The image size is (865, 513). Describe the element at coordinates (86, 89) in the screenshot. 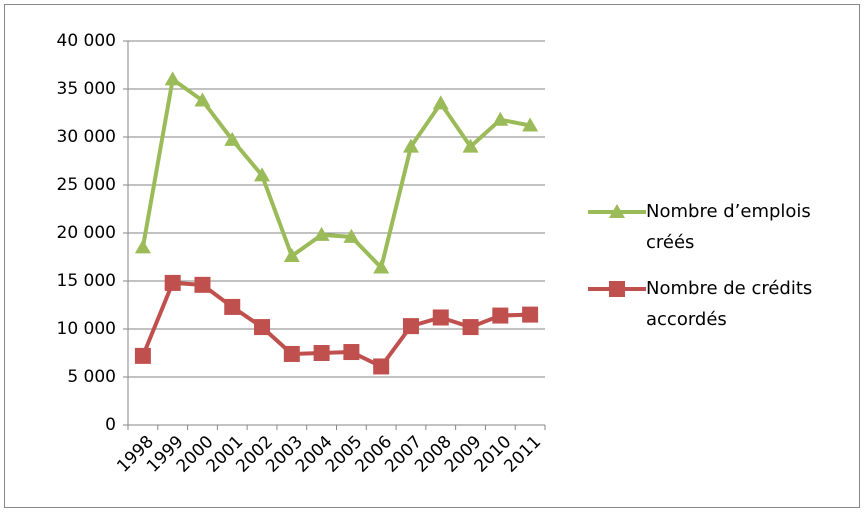

I see `y-tick-label: 35 000` at that location.